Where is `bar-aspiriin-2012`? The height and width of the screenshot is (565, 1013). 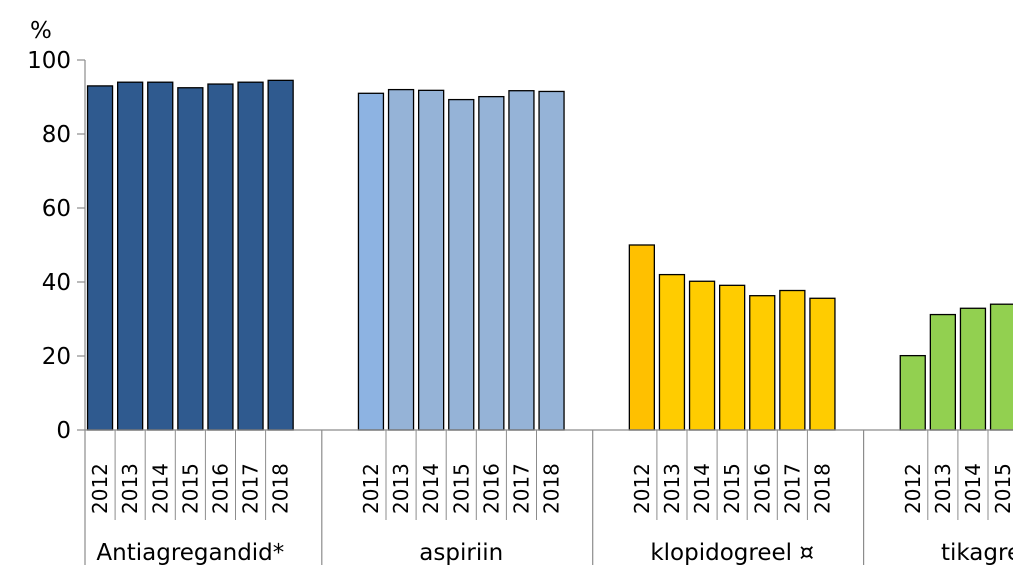
bar-aspiriin-2012 is located at coordinates (371, 261).